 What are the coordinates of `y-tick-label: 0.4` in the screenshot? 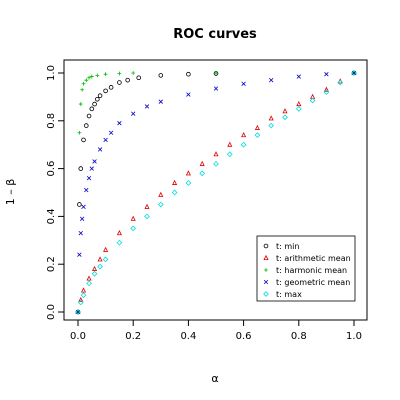 It's located at (51, 216).